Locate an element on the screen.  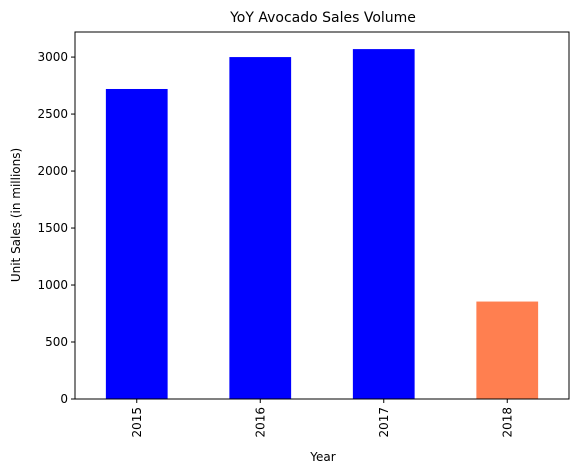
y-tick-label: 1500 is located at coordinates (52, 228).